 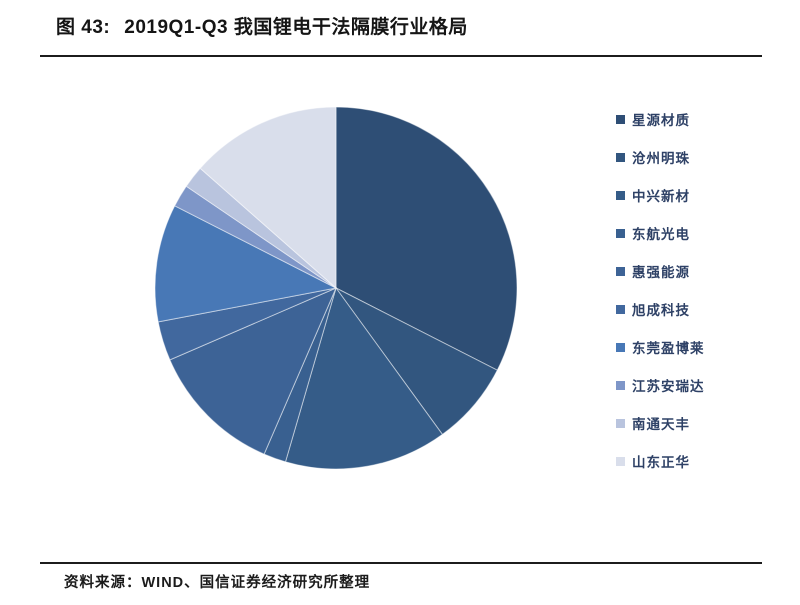 What do you see at coordinates (701, 119) in the screenshot?
I see `legend-item-1: 星源材质` at bounding box center [701, 119].